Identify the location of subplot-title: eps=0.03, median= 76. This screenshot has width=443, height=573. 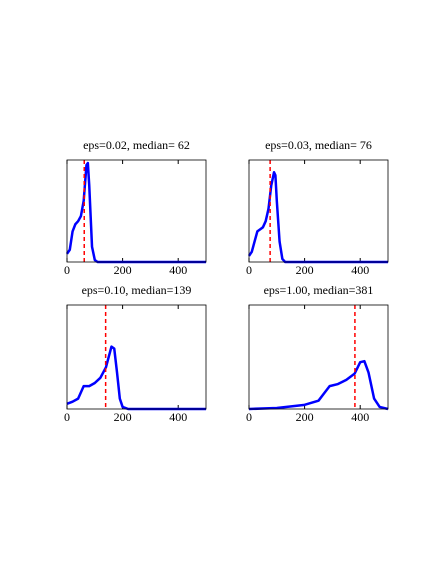
(318, 145).